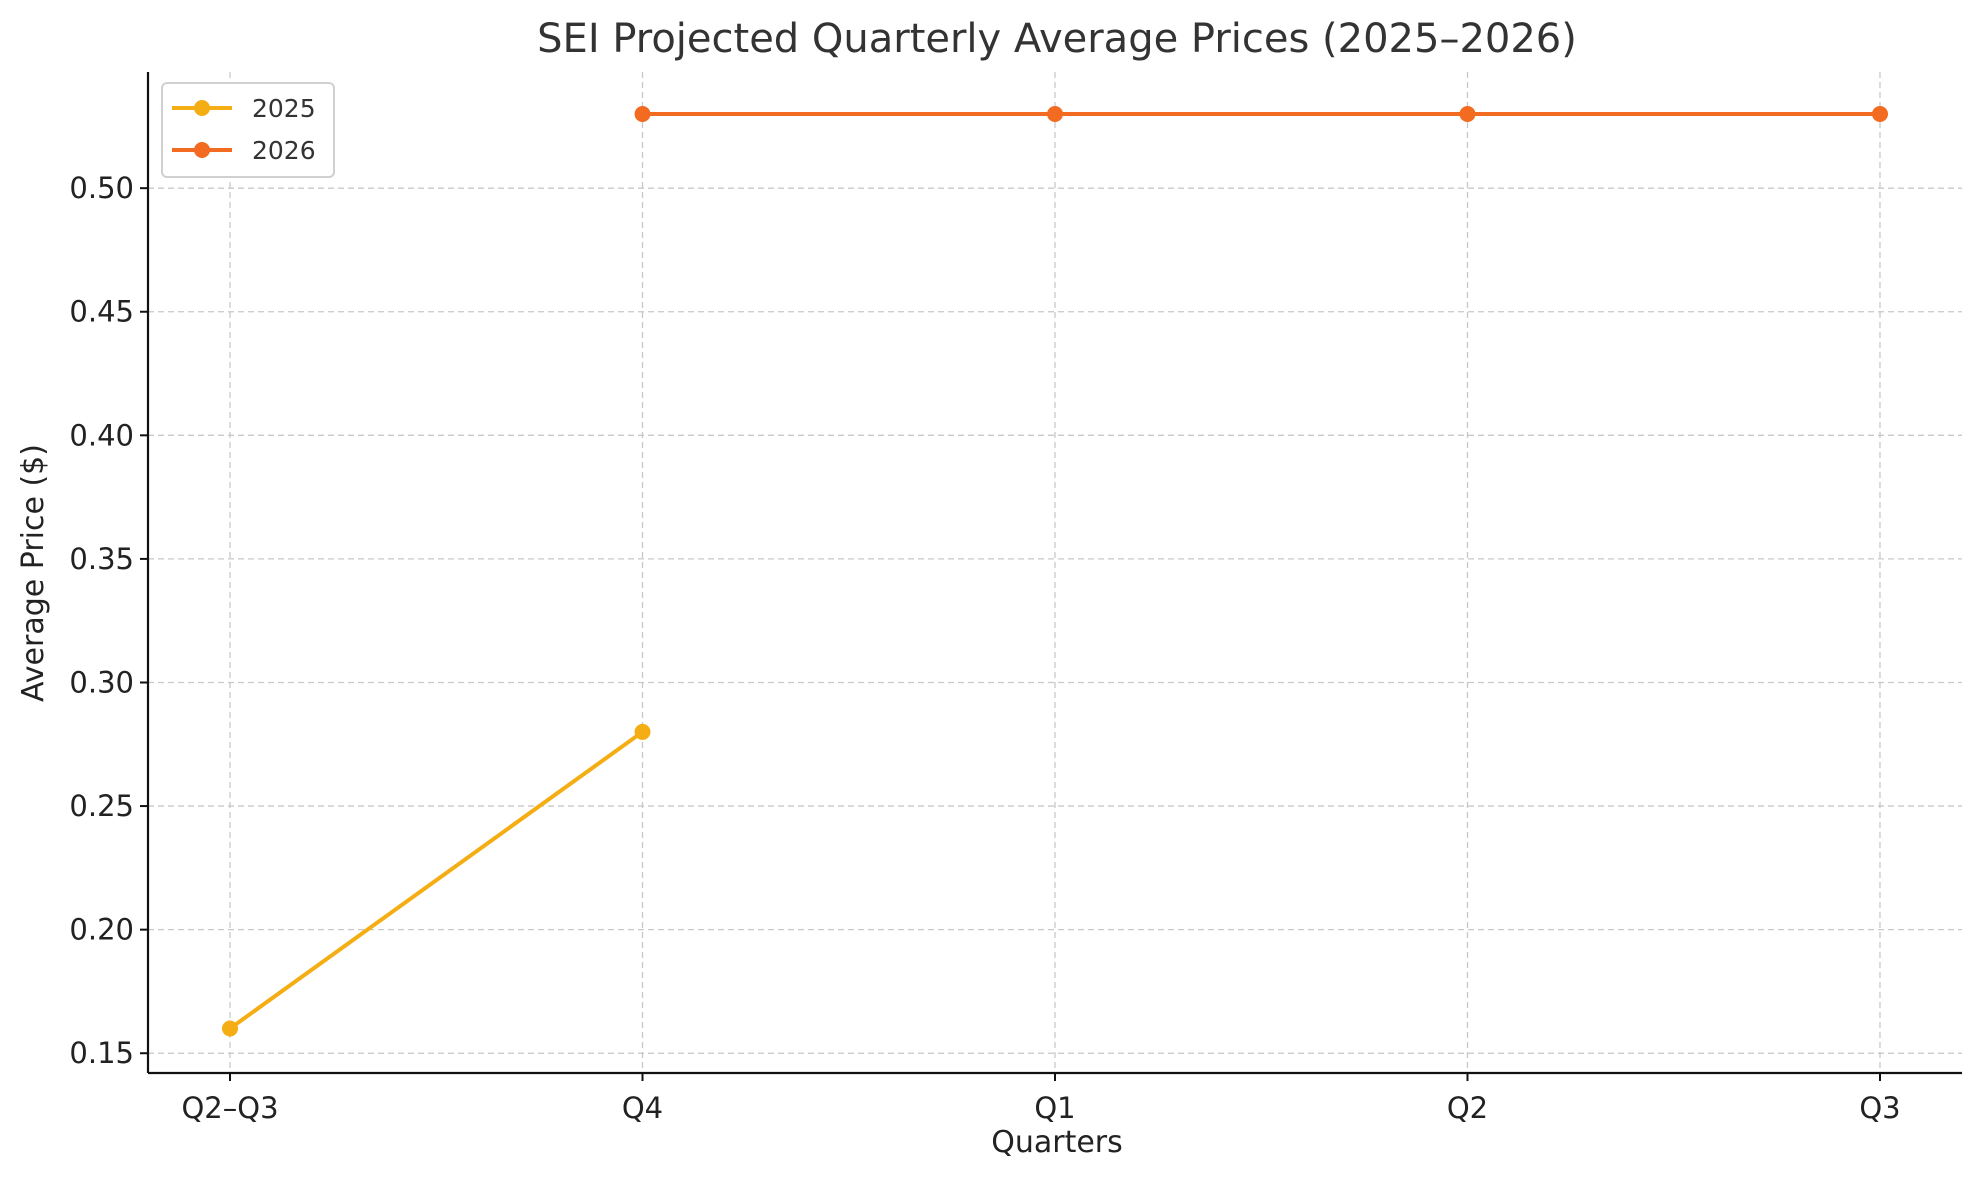 This screenshot has height=1180, width=1979. What do you see at coordinates (101, 682) in the screenshot?
I see `y-tick-label: 0.30` at bounding box center [101, 682].